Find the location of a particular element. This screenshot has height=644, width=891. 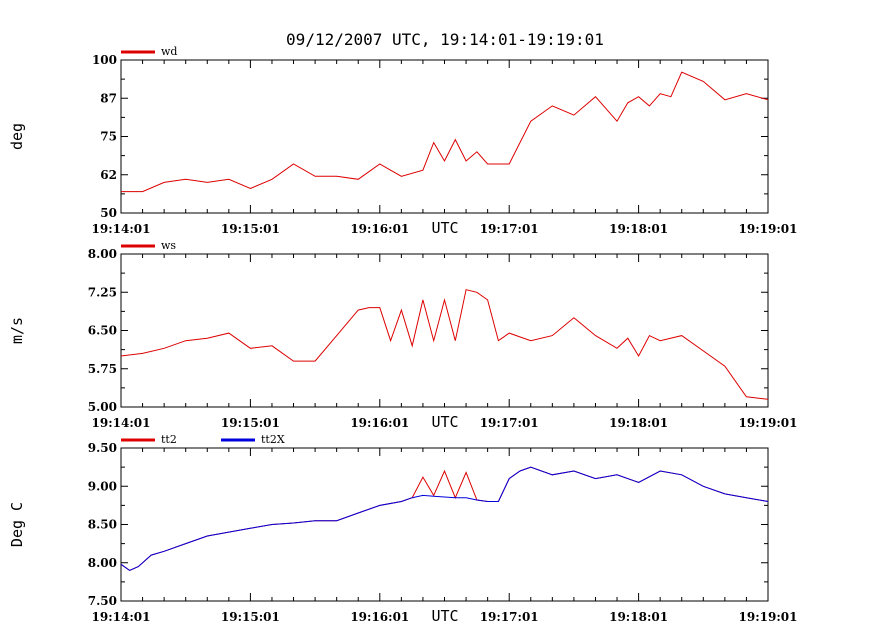

series-line-tt2 is located at coordinates (444, 518).